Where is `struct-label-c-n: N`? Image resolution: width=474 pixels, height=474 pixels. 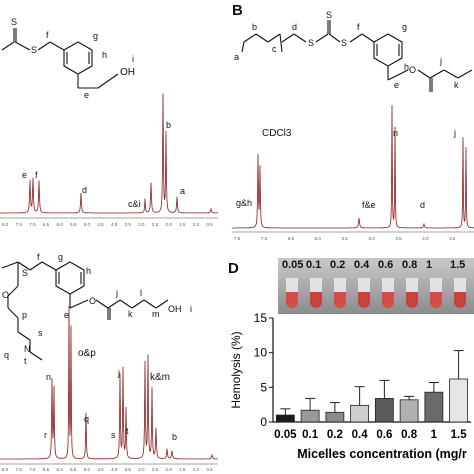 struct-label-c-n: N is located at coordinates (27, 349).